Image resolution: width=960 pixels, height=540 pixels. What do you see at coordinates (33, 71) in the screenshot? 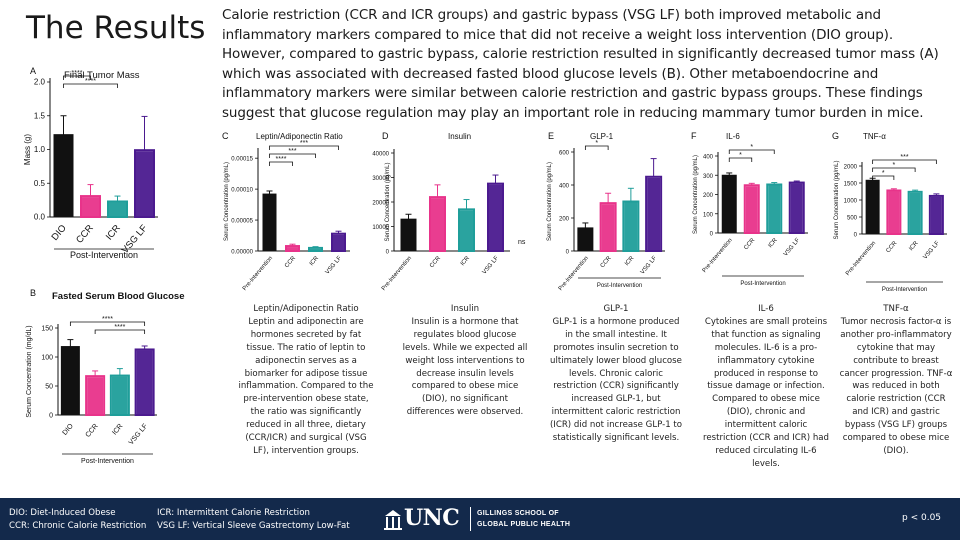
I see `panel-letter-A: A` at bounding box center [33, 71].